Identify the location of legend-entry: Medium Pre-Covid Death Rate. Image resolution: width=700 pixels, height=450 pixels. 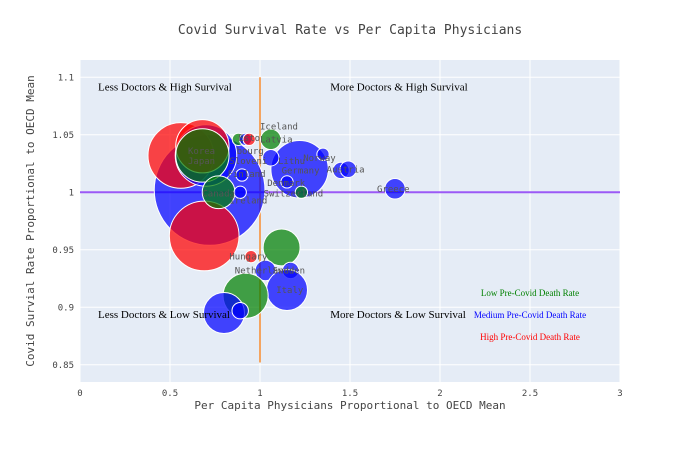
(530, 315).